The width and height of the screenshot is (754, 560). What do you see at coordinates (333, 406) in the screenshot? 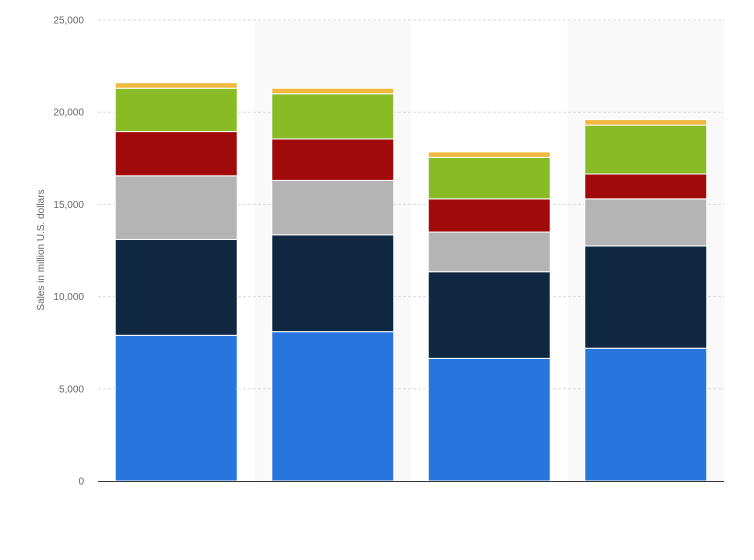
I see `bar-segment-s0-c1` at bounding box center [333, 406].